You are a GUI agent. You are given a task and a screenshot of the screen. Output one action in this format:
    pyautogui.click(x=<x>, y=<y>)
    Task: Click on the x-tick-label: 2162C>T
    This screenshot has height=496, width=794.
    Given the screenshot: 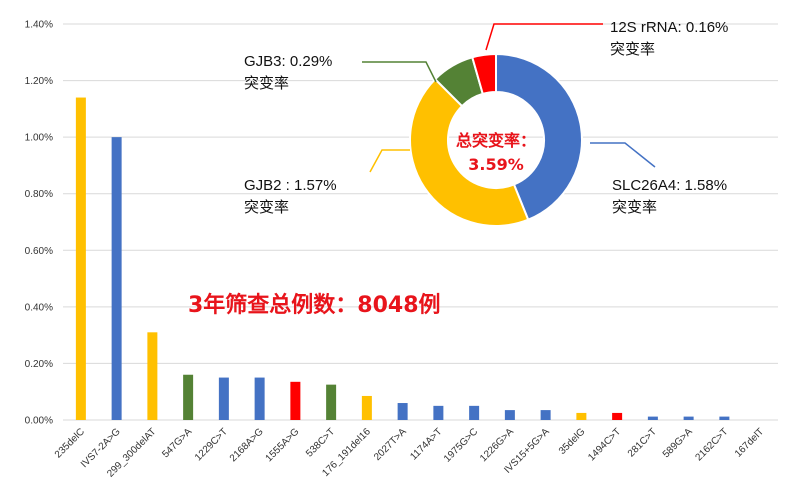 What is the action you would take?
    pyautogui.click(x=711, y=444)
    